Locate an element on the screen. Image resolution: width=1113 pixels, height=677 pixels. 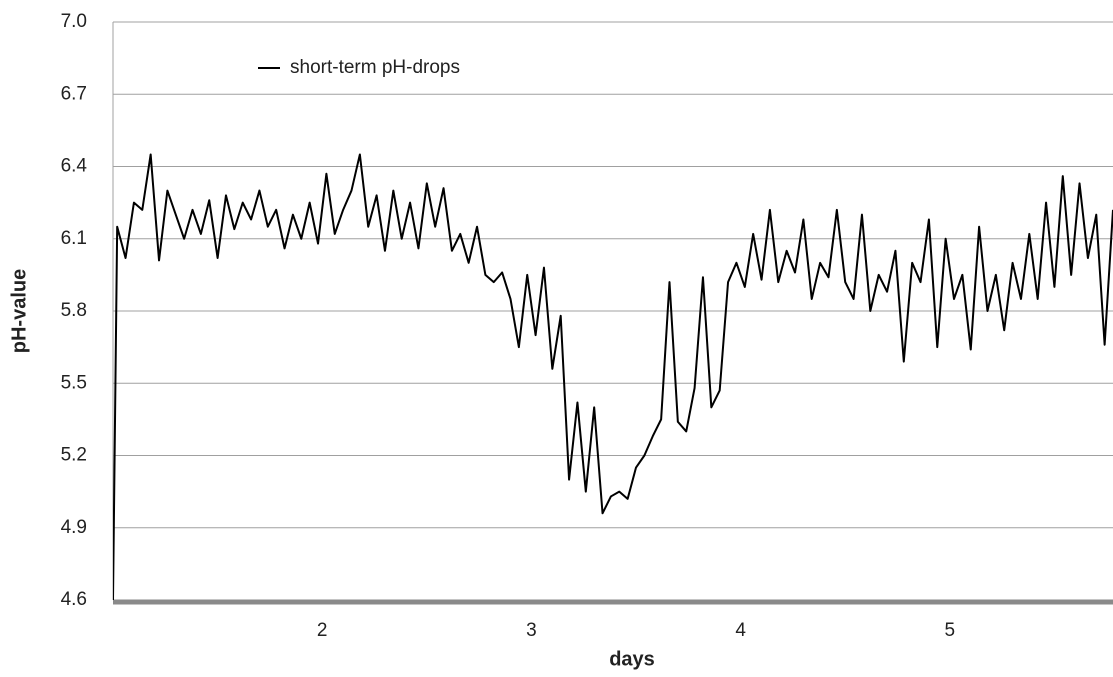
y-tick-label: 4.6 is located at coordinates (74, 599).